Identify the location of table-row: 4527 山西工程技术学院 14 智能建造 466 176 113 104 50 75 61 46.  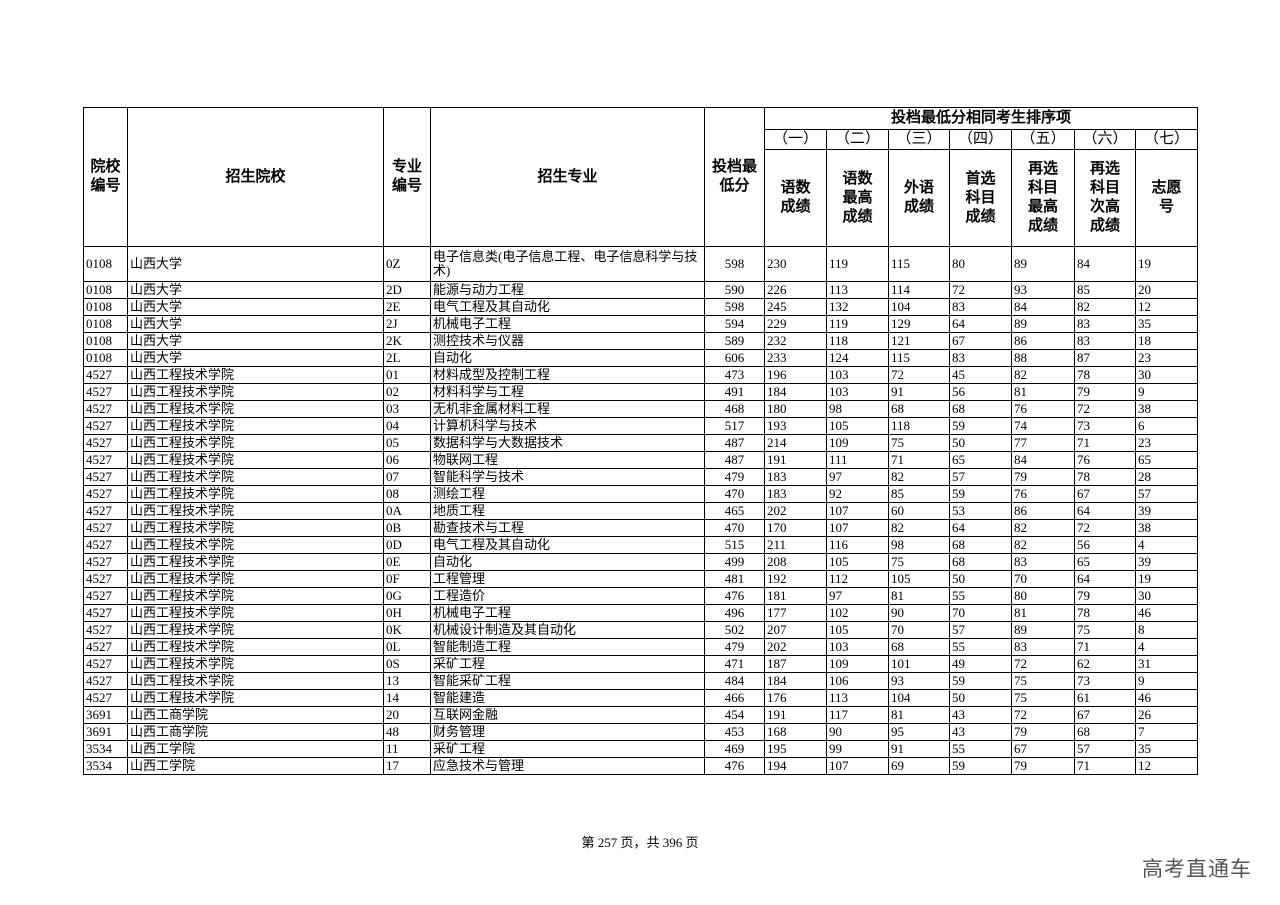
(641, 698).